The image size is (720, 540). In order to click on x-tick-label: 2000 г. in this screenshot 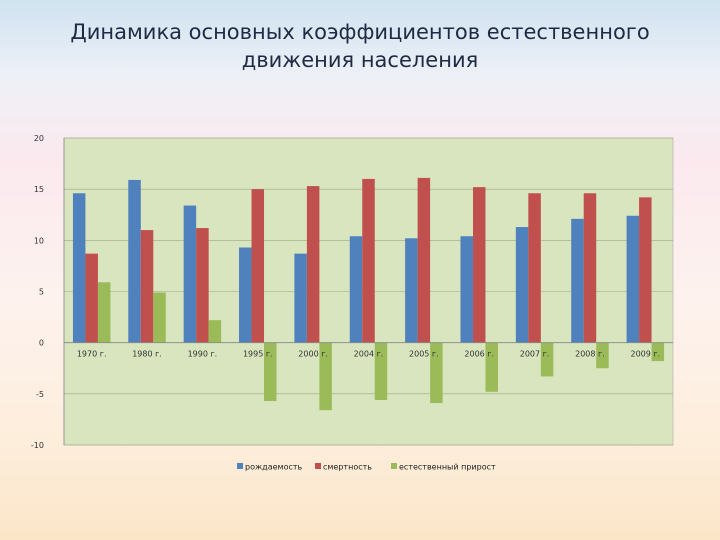, I will do `click(313, 354)`.